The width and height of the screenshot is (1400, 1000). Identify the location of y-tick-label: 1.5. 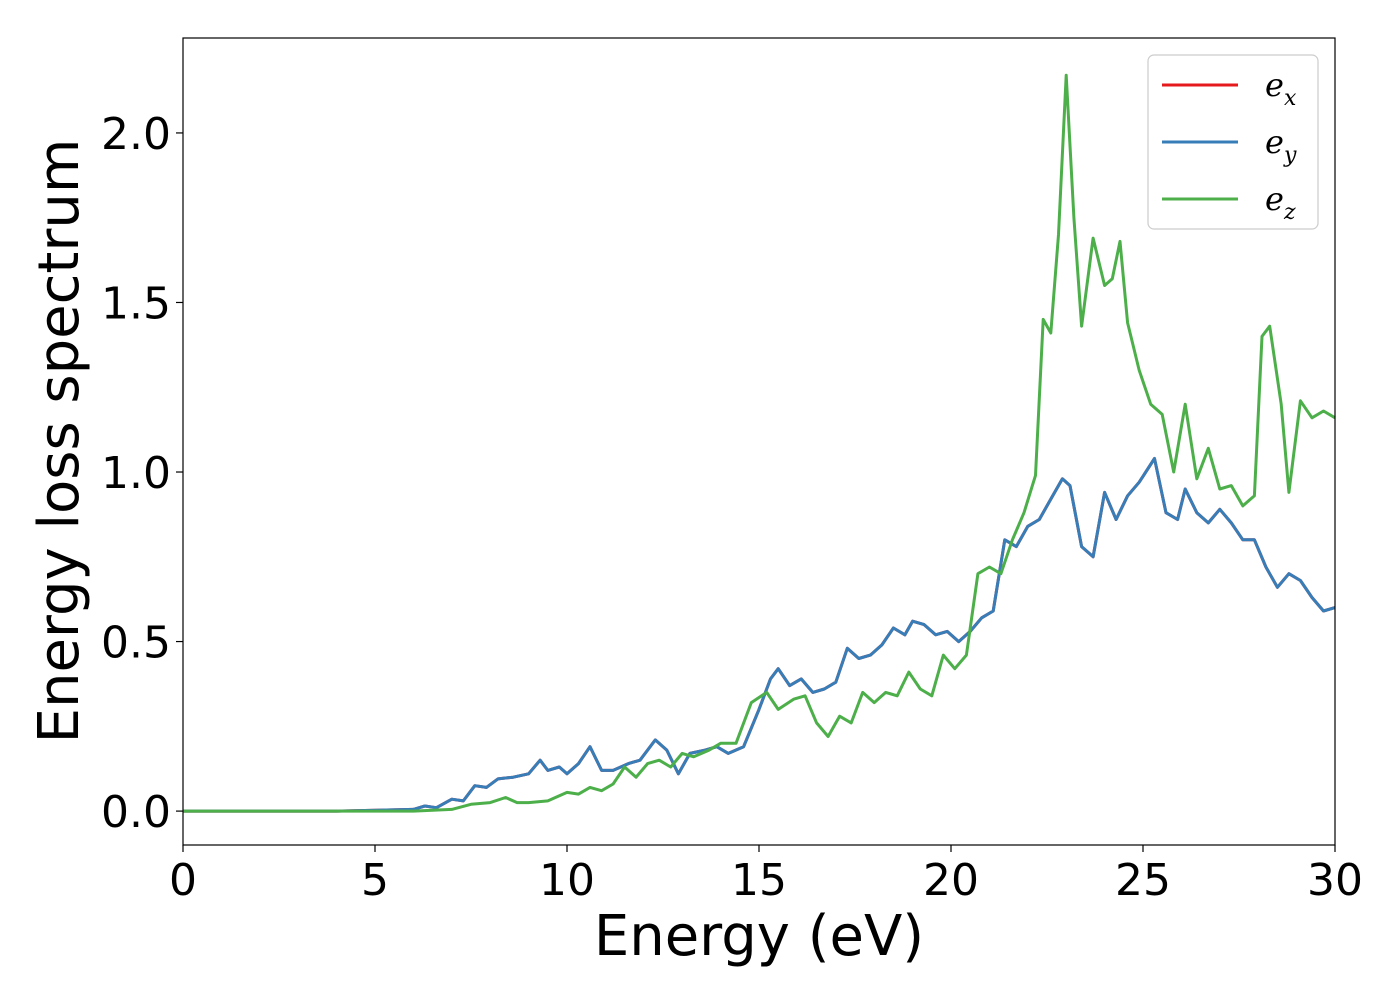
(136, 303).